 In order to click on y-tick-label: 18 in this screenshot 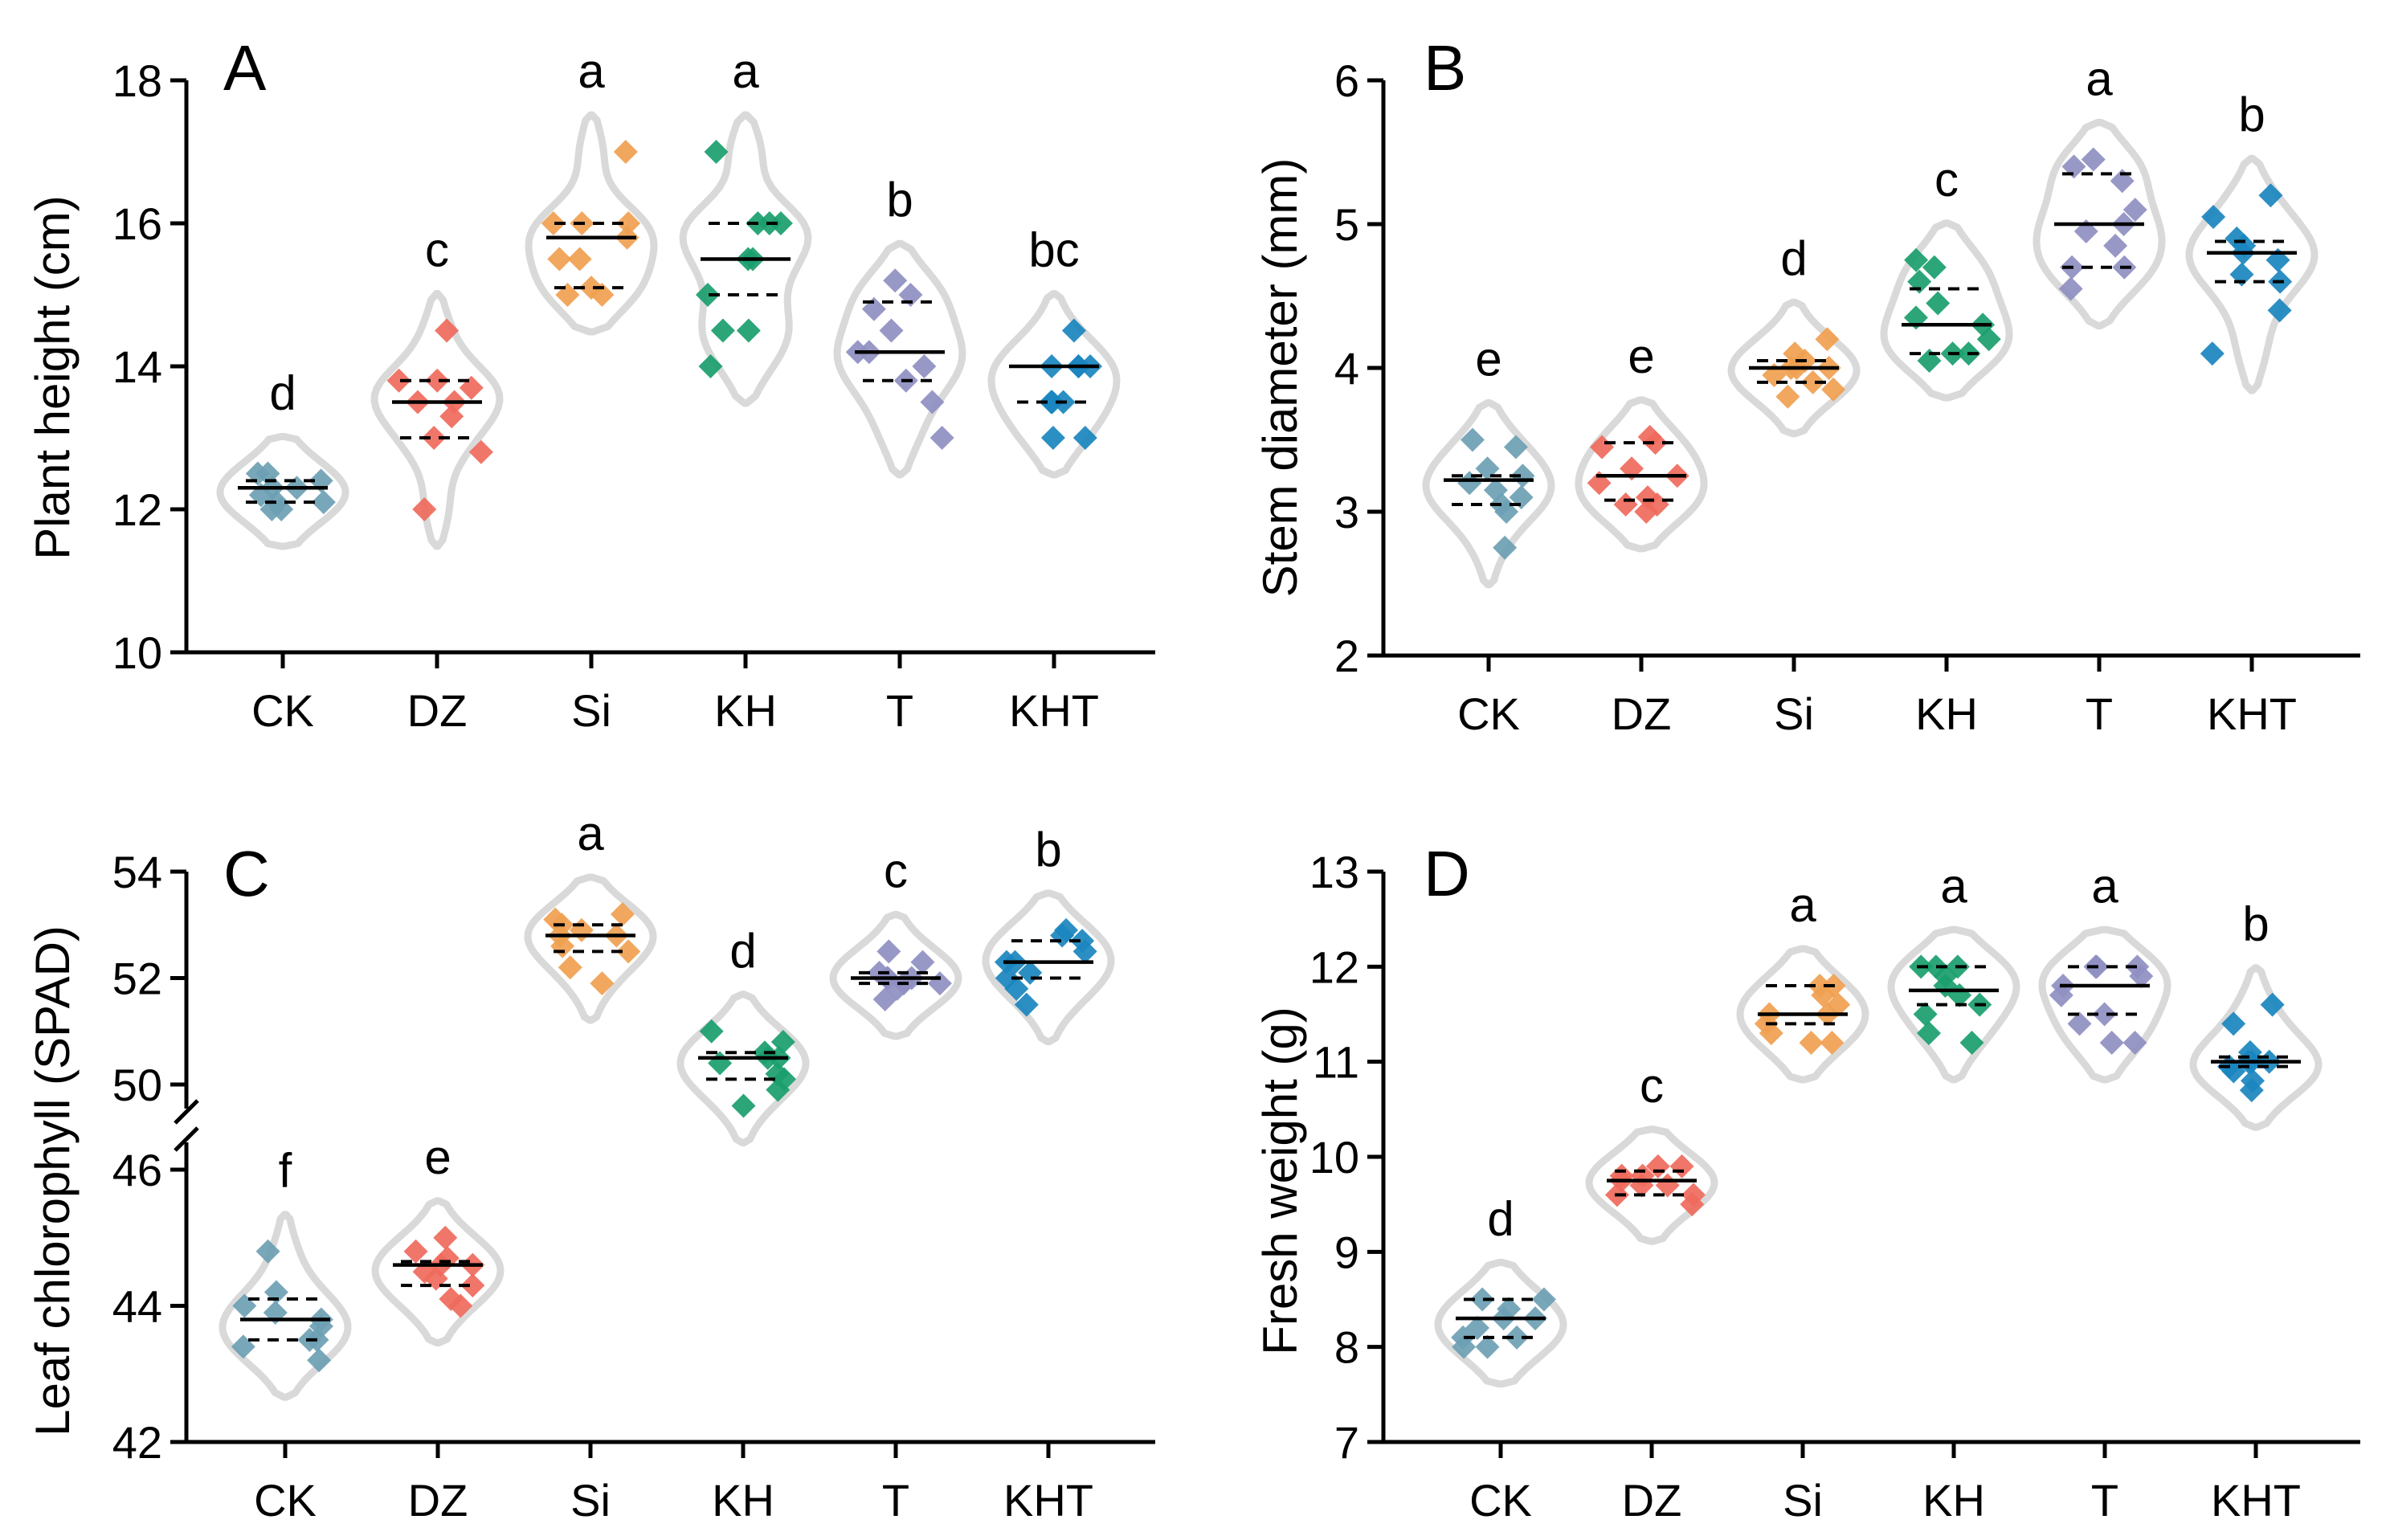, I will do `click(137, 80)`.